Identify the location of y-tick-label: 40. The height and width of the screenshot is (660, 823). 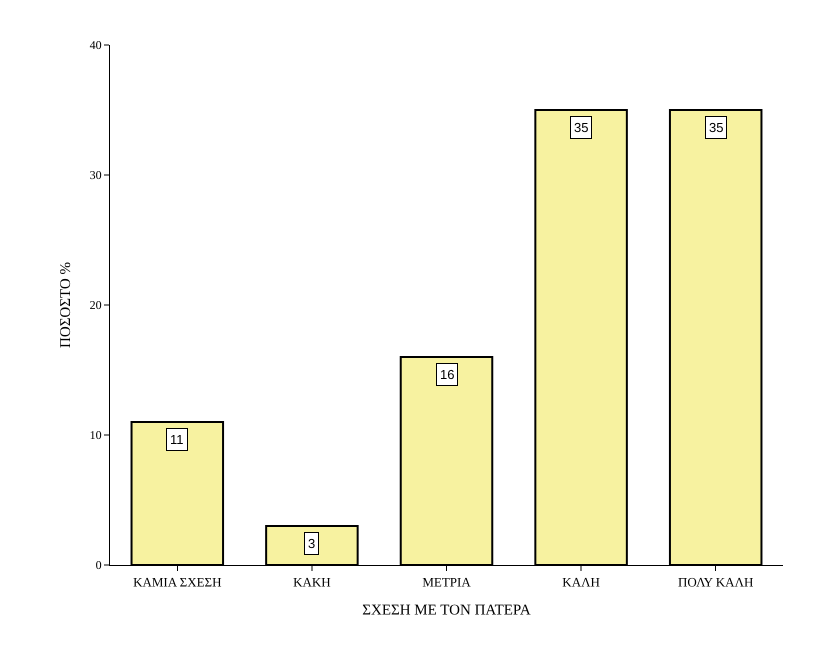
(96, 45).